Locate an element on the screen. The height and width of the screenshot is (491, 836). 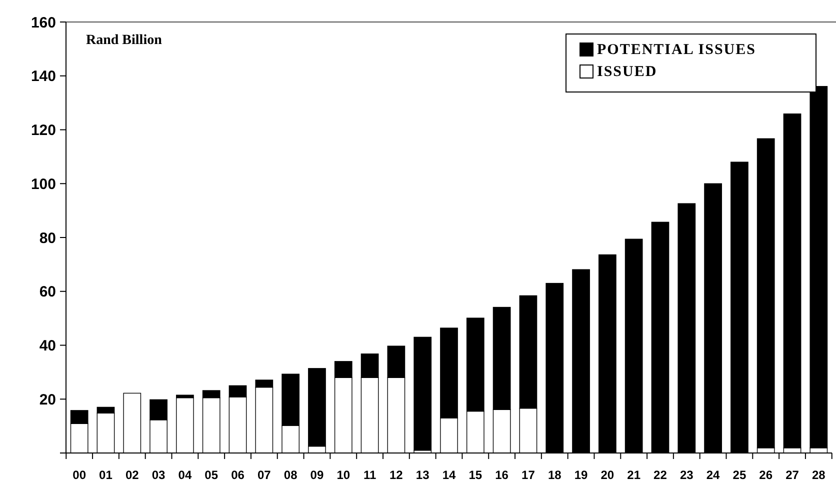
x-tick-label: 22 is located at coordinates (661, 475).